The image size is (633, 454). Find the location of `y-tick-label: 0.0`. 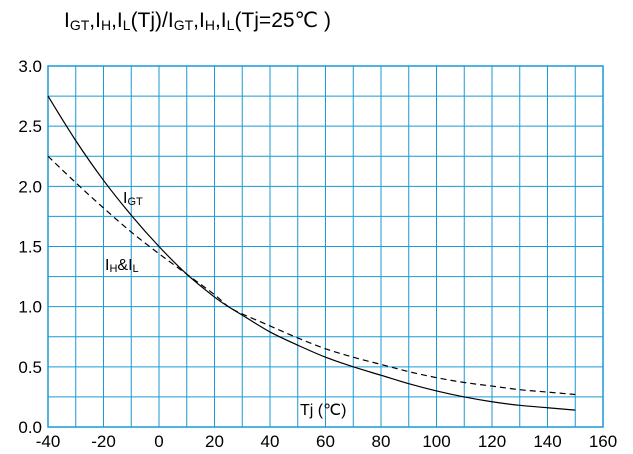

y-tick-label: 0.0 is located at coordinates (30, 427).